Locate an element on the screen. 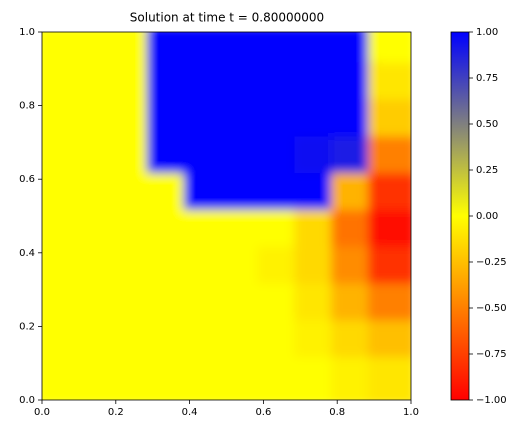  colorbar-tick-label: −0.25 is located at coordinates (491, 262).